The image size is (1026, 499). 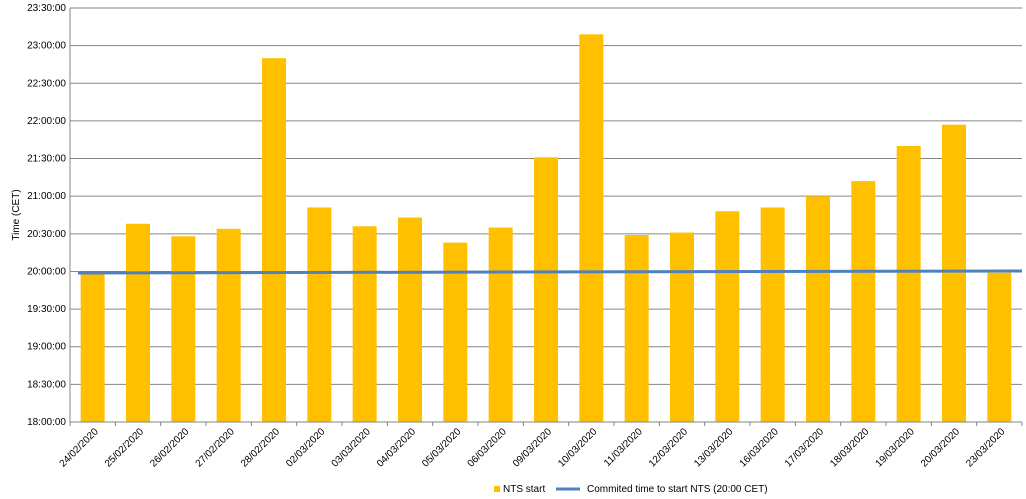 I want to click on x-tick-label: 27/02/2020, so click(x=215, y=447).